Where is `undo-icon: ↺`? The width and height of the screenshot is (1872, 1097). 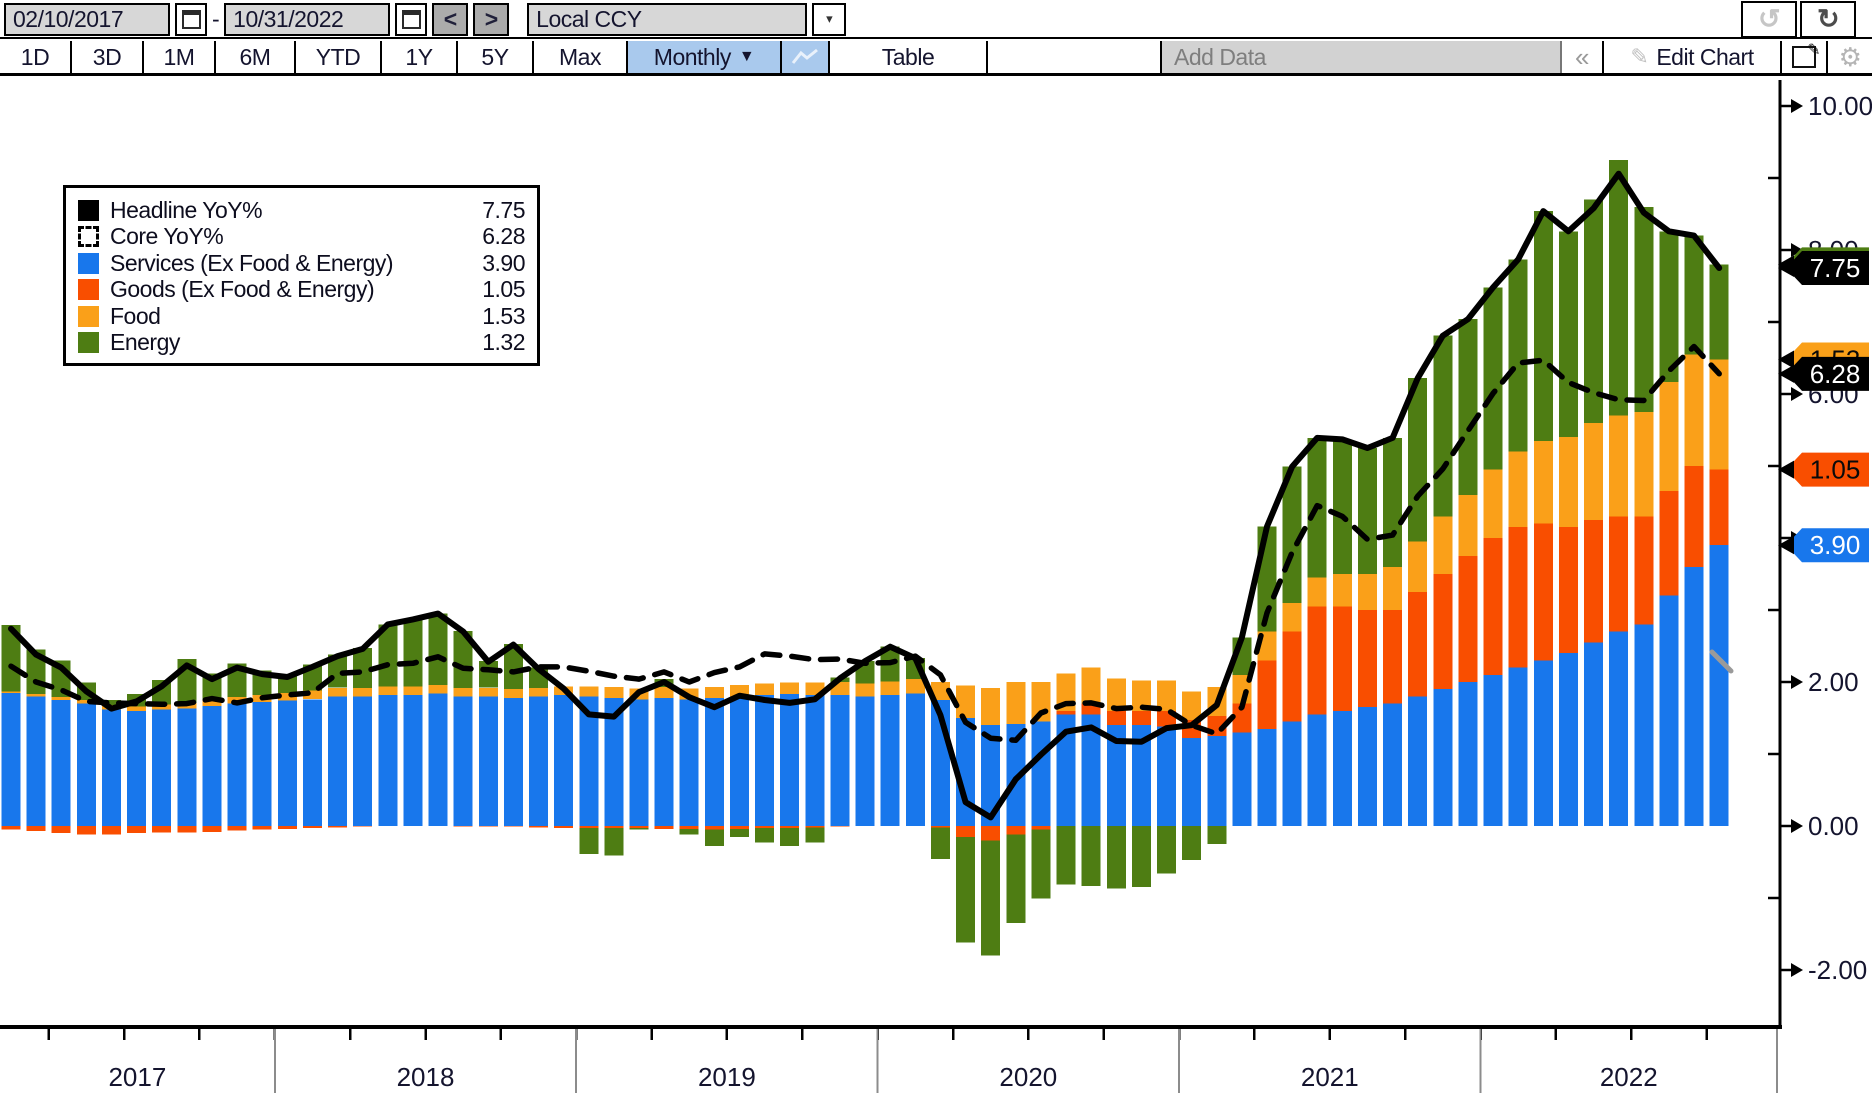
undo-icon: ↺ is located at coordinates (1769, 18).